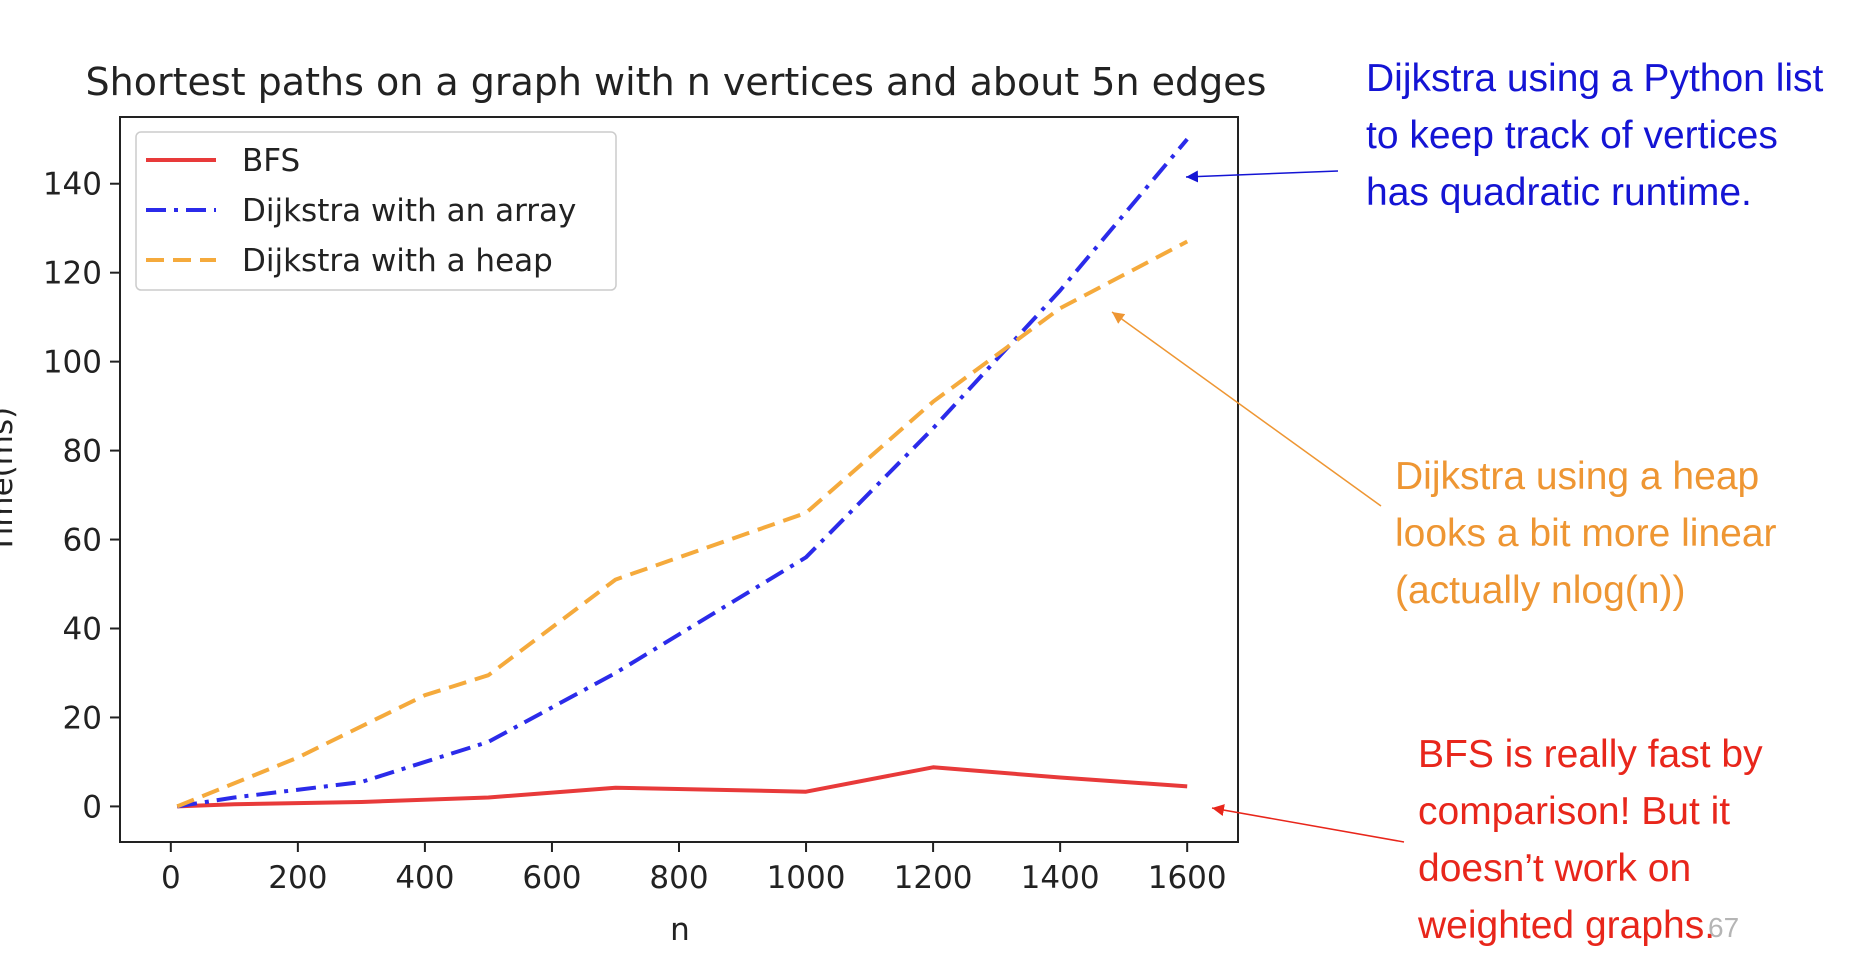 This screenshot has width=1862, height=968. What do you see at coordinates (10, 480) in the screenshot?
I see `y-axis-label: Time(ms)` at bounding box center [10, 480].